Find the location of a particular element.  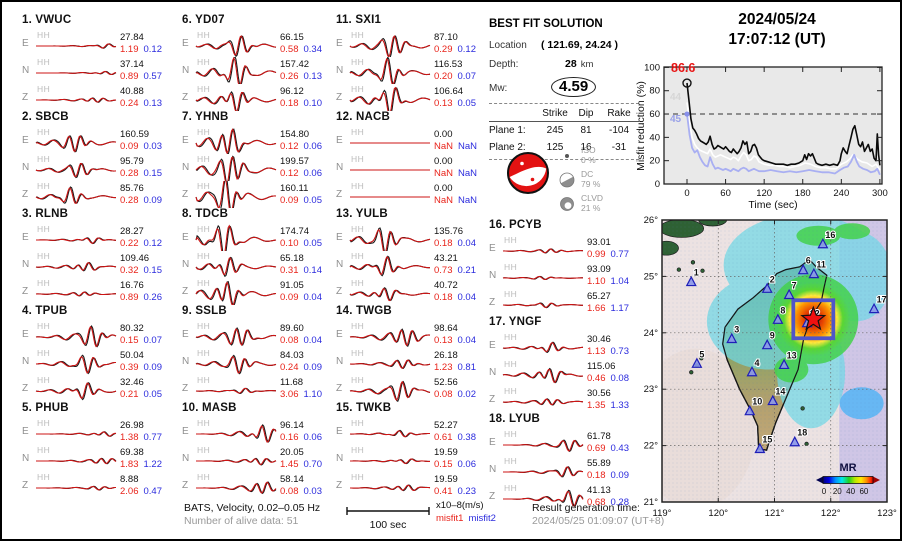

trace-row: Z HH 16.76 0.89 0.26 is located at coordinates (98, 291).